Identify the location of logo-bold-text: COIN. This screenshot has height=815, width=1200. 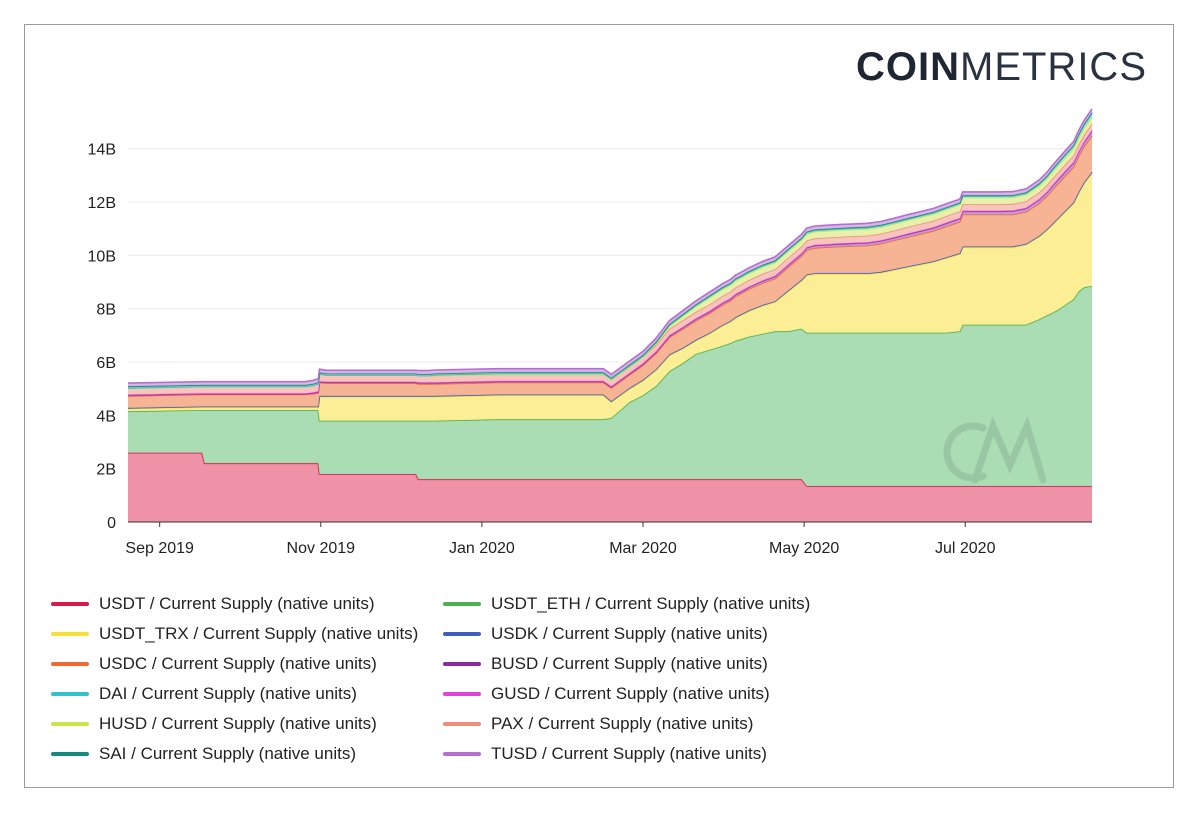
(908, 67).